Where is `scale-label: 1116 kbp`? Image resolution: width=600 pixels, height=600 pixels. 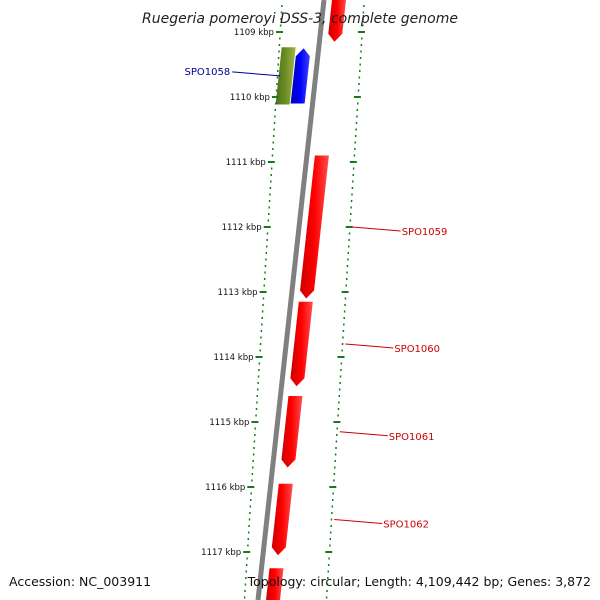 scale-label: 1116 kbp is located at coordinates (225, 488).